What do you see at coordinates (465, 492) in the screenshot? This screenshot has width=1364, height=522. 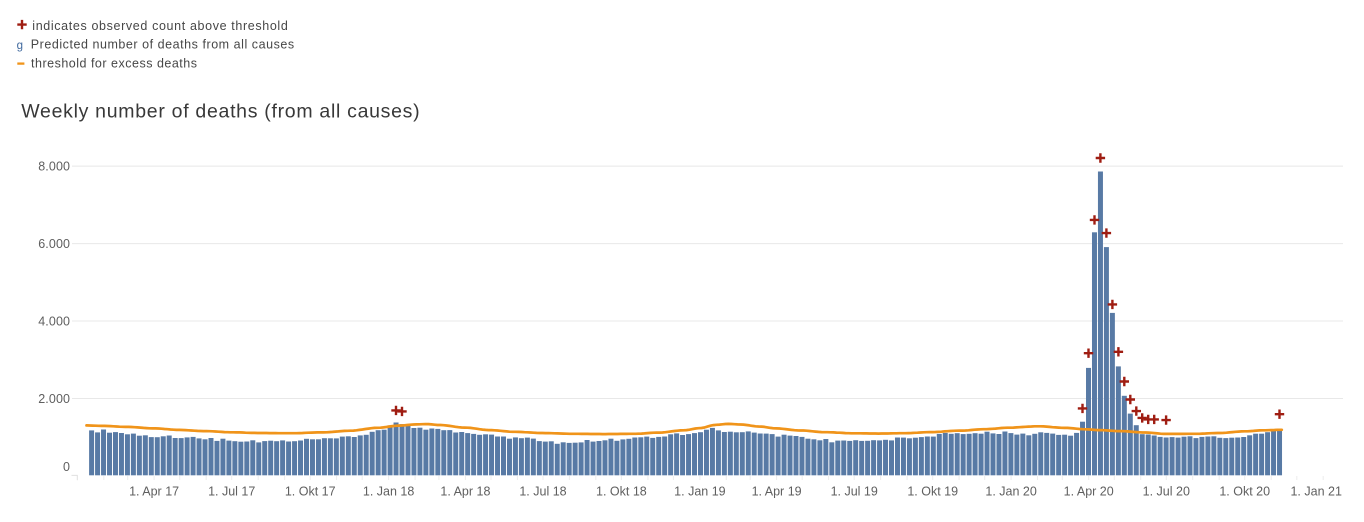 I see `svg-text: 1. Apr 18` at bounding box center [465, 492].